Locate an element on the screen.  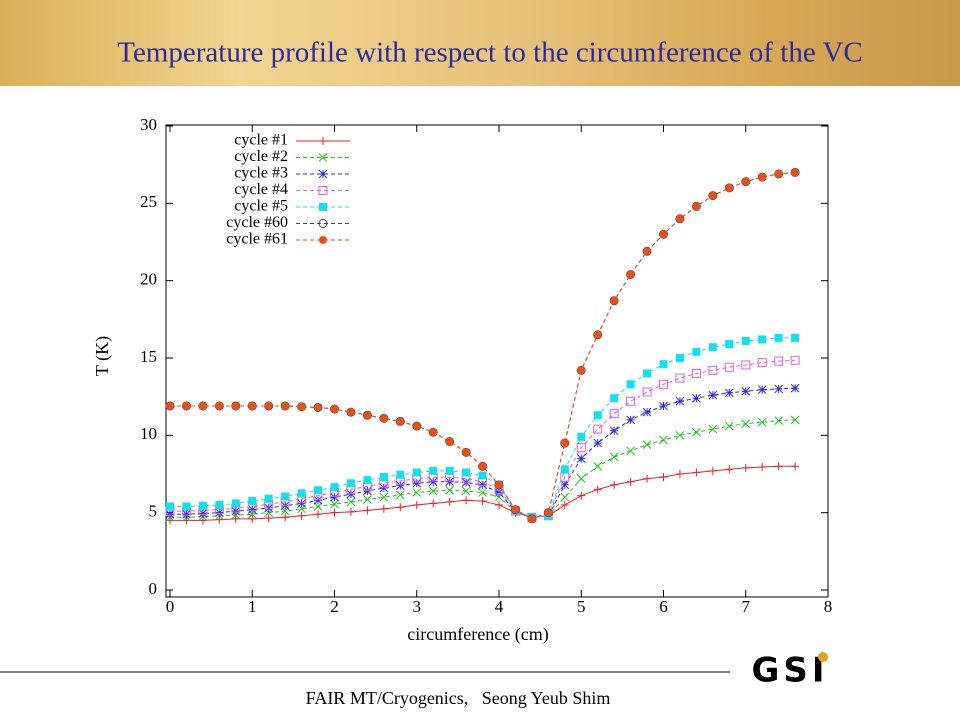
y-tick-label: 25 is located at coordinates (148, 201).